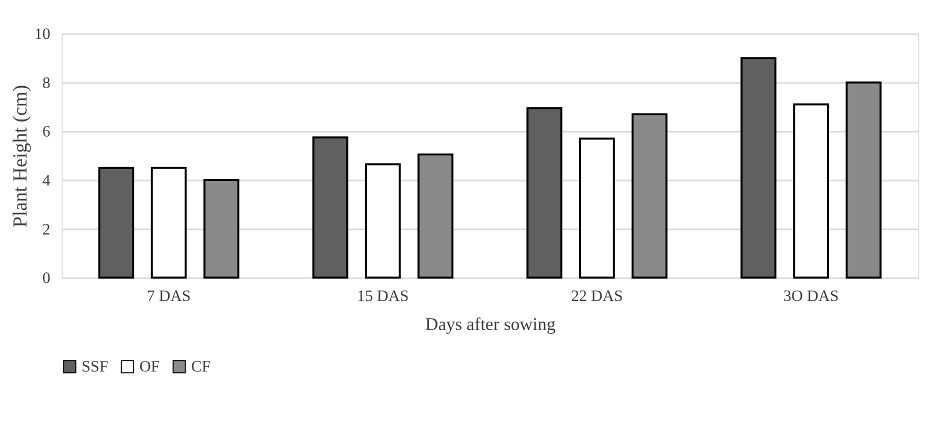 This screenshot has height=448, width=938. I want to click on y-tick-label: 6, so click(46, 132).